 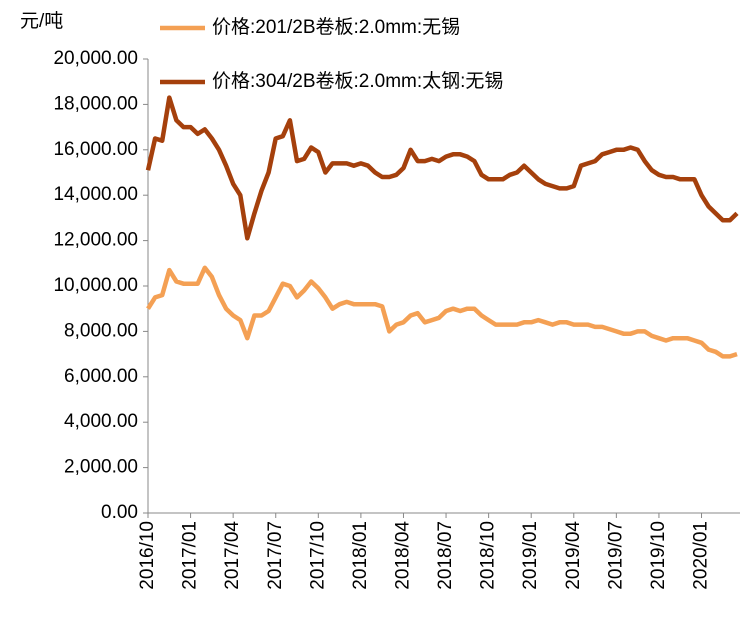 I want to click on x-tick-label: 2018/10, so click(x=488, y=555).